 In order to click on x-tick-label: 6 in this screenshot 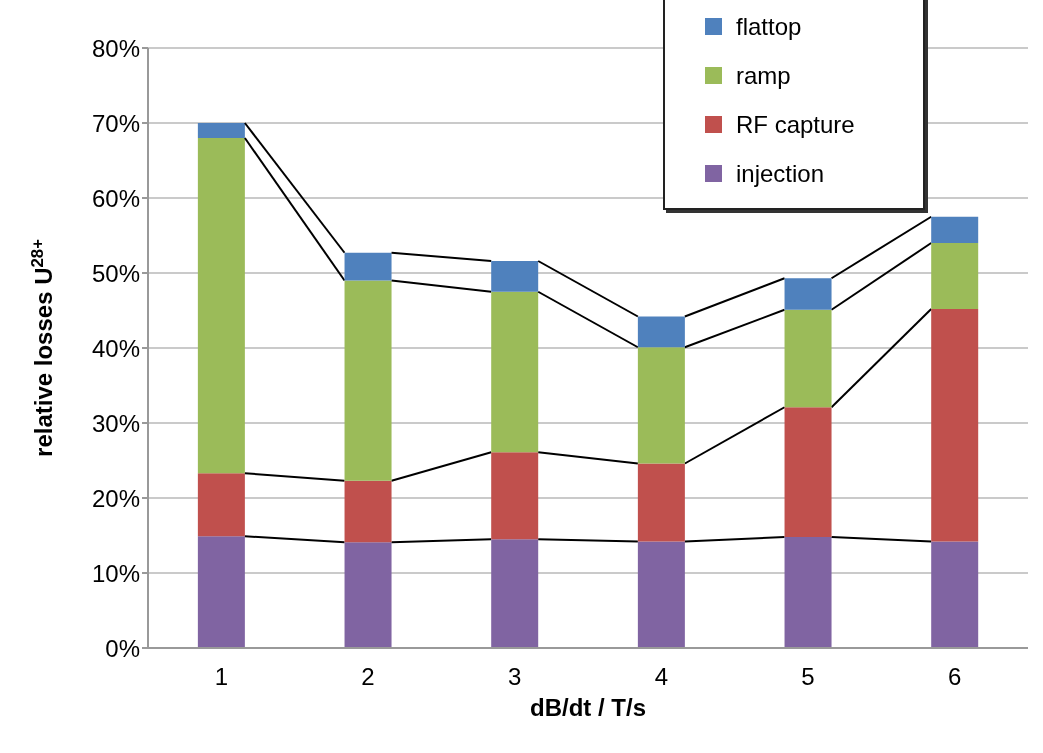, I will do `click(954, 677)`.